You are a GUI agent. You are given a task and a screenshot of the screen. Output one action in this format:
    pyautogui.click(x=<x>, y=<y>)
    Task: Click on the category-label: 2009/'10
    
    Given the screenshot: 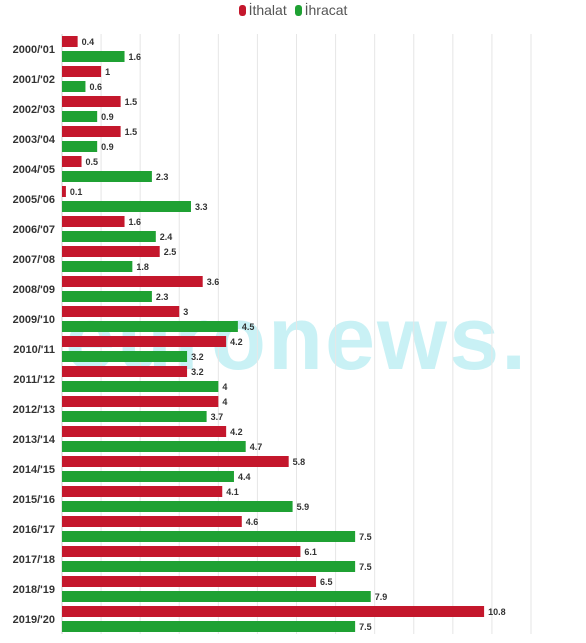 What is the action you would take?
    pyautogui.click(x=34, y=320)
    